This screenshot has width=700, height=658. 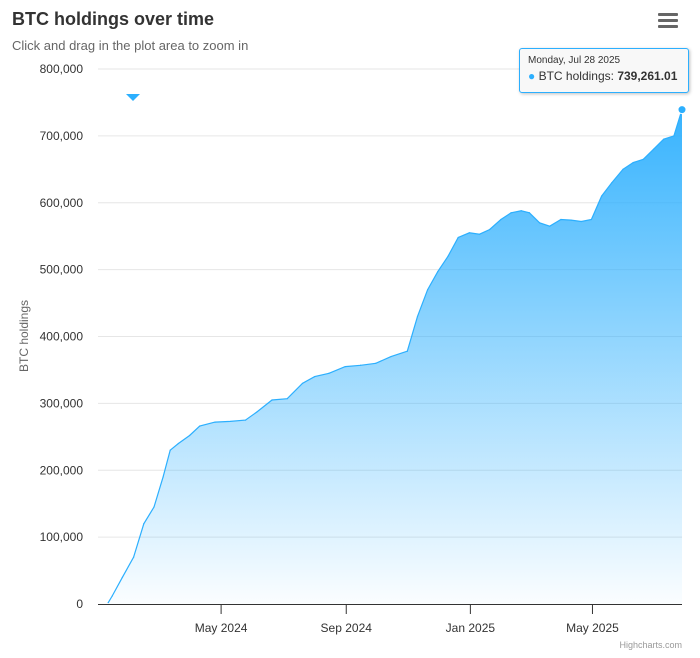 What do you see at coordinates (471, 628) in the screenshot?
I see `x-tick-label: Jan 2025` at bounding box center [471, 628].